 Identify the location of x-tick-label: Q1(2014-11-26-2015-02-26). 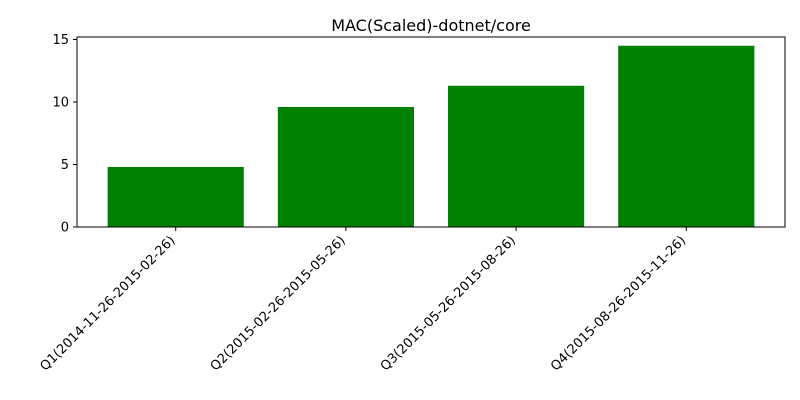
(108, 303).